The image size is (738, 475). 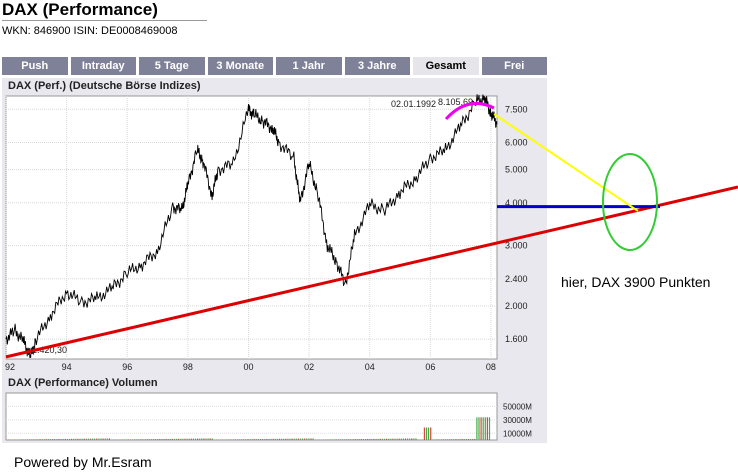 What do you see at coordinates (630, 202) in the screenshot?
I see `highlight-ellipse` at bounding box center [630, 202].